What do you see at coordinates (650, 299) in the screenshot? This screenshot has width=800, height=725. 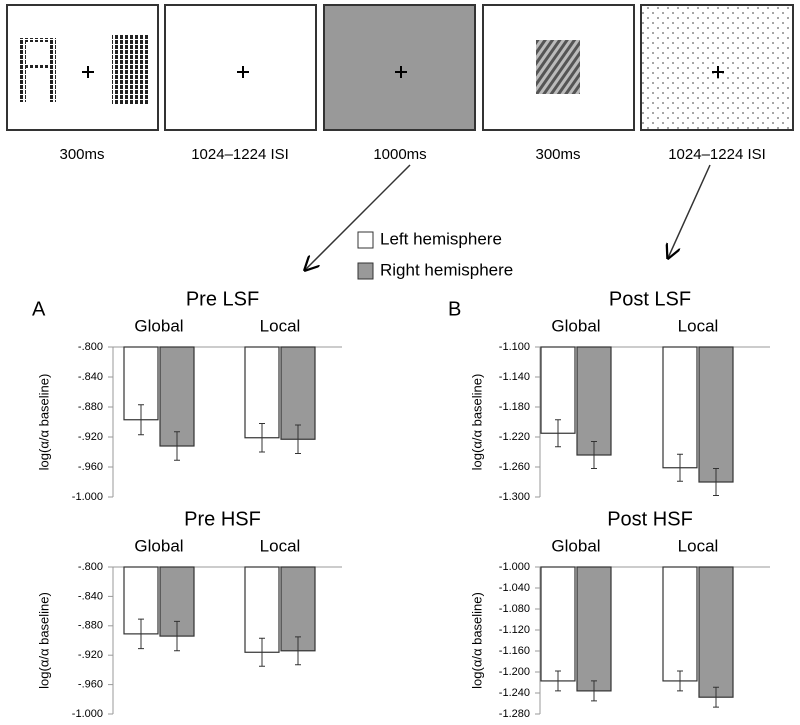 I see `chart-title: Post LSF` at bounding box center [650, 299].